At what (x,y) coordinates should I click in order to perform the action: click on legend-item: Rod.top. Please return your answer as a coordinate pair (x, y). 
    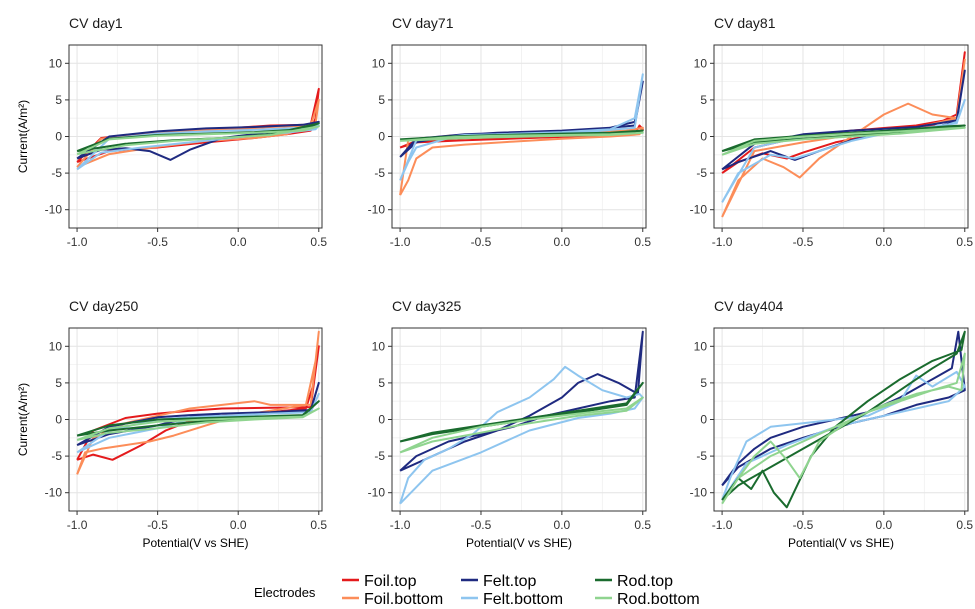
    Looking at the image, I should click on (634, 581).